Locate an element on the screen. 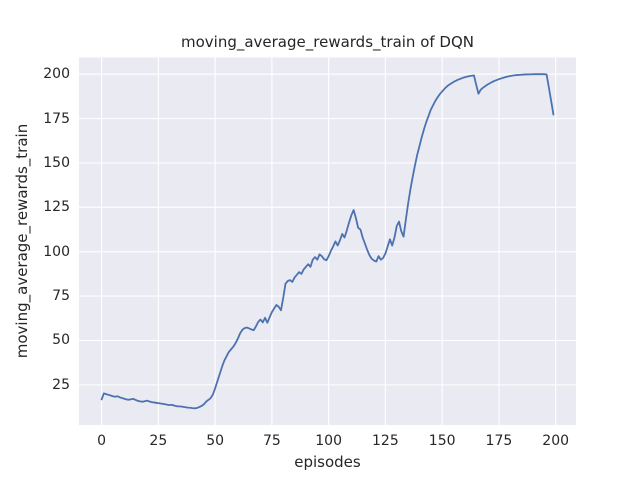  y-axis-label: moving_average_rewards_train is located at coordinates (22, 241).